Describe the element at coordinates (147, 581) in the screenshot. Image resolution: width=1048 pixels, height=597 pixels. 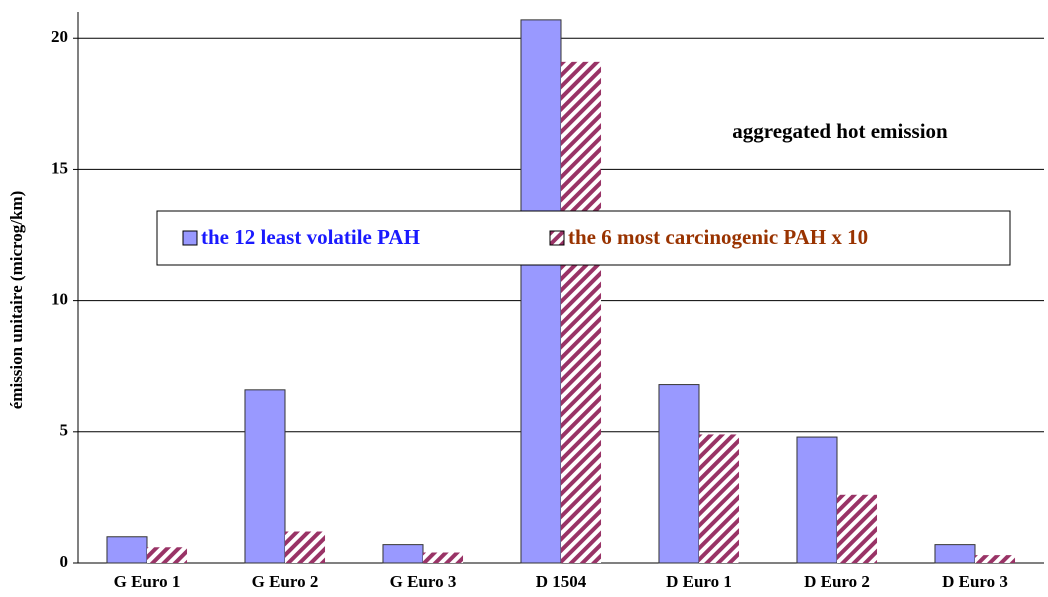
I see `x-tick-label: G Euro 1` at that location.